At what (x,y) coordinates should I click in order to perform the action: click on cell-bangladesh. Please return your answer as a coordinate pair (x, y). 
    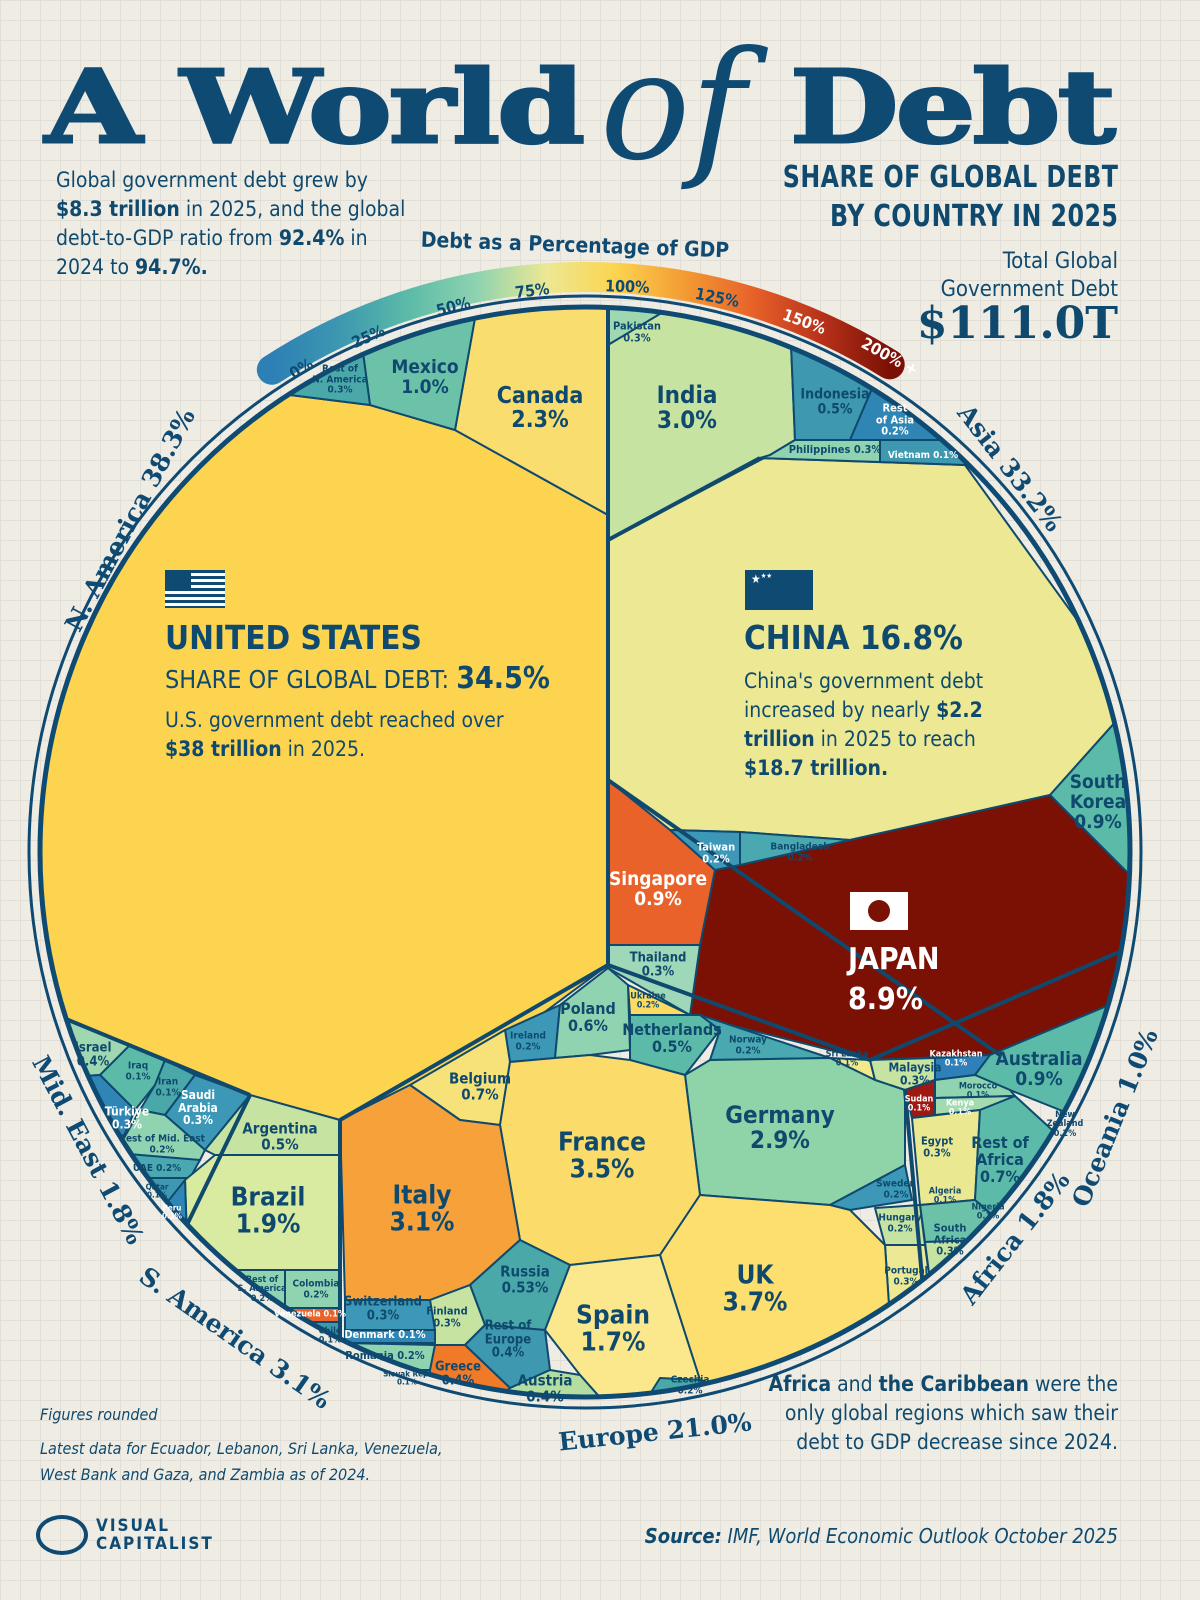
    Looking at the image, I should click on (795, 848).